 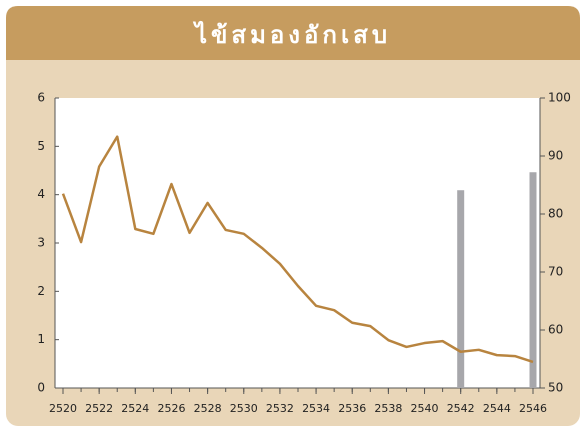 What do you see at coordinates (41, 98) in the screenshot?
I see `y-tick-label: 6` at bounding box center [41, 98].